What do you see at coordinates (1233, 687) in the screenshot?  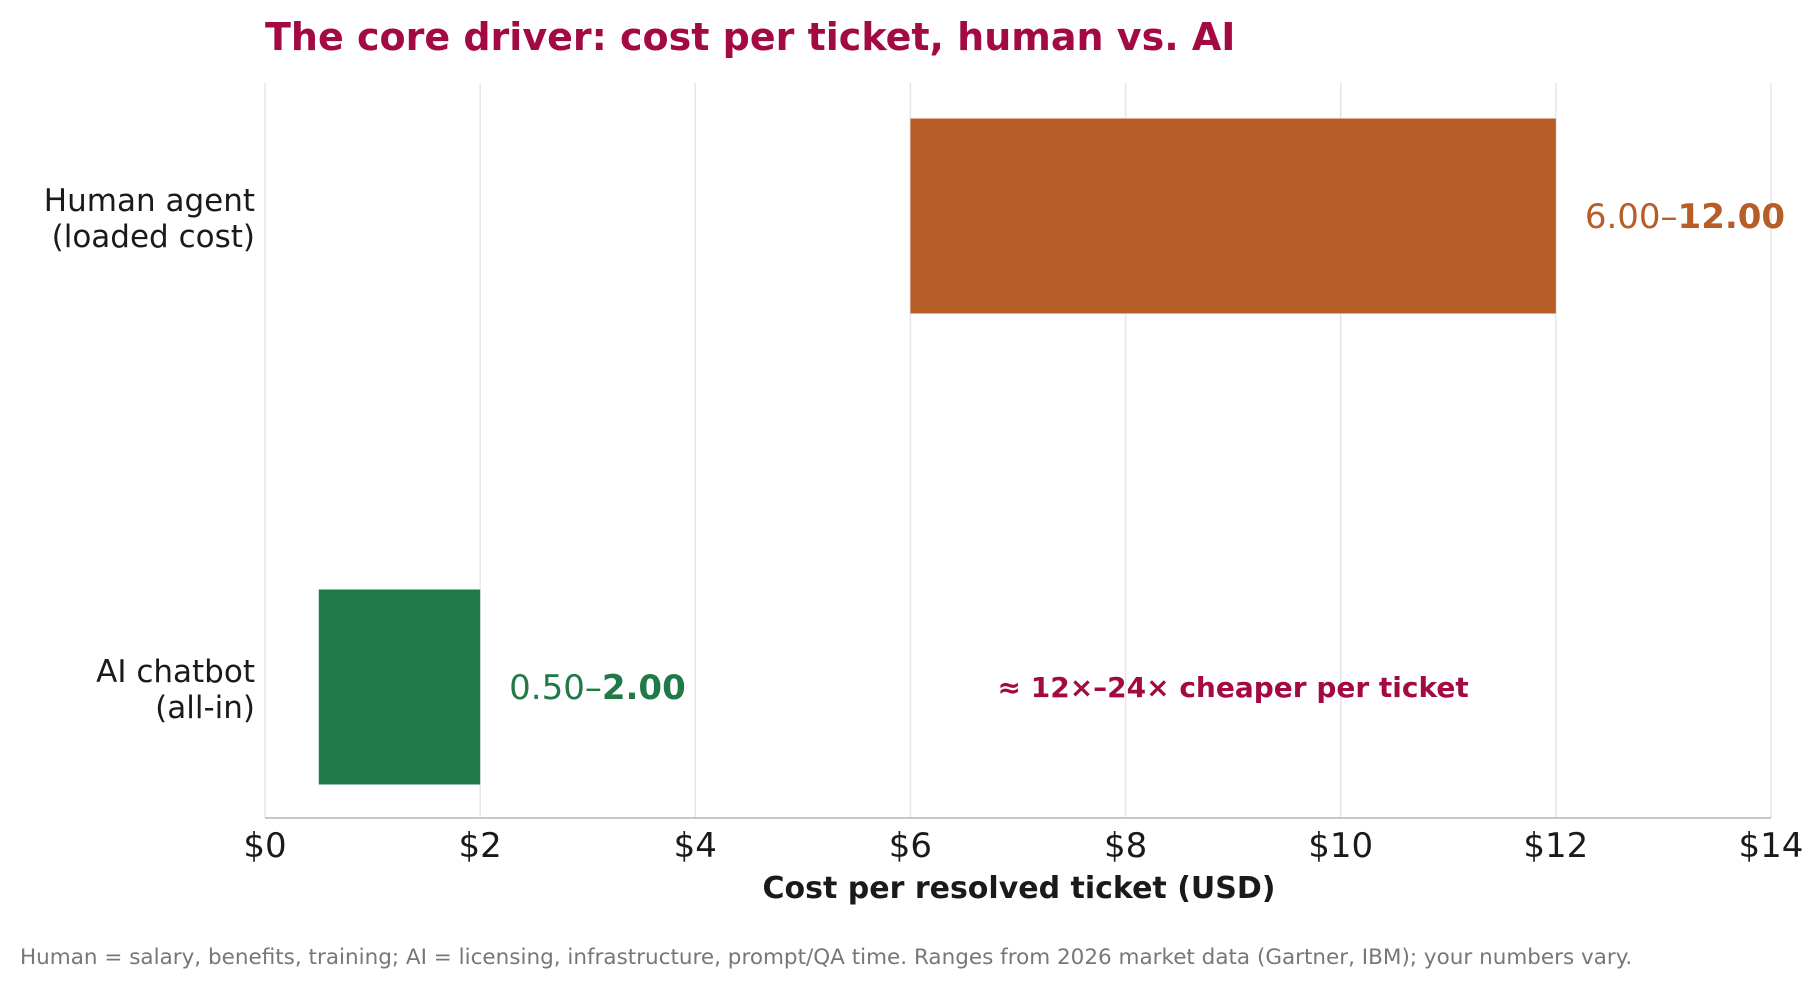 I see `savings-annotation: ≈ 12×–24× cheaper per ticket` at bounding box center [1233, 687].